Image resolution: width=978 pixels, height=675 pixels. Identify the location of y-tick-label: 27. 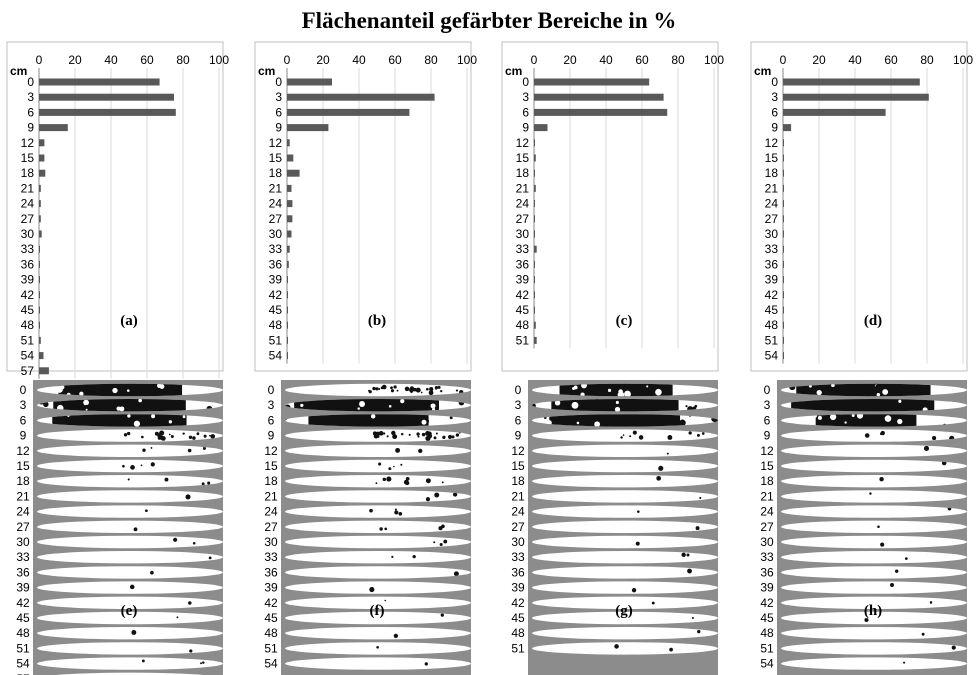
(772, 219).